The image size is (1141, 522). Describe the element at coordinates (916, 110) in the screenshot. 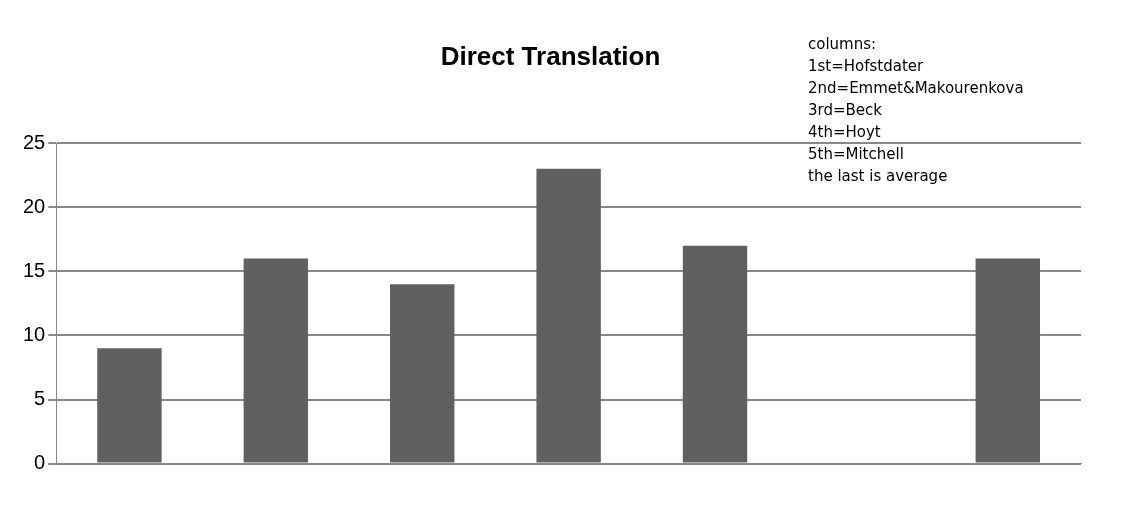

I see `annotation: columns: 1st=Hofstdater 2nd=Emmet&Makourenkova 3rd=Beck 4th=Hoyt 5th=Mitchell the last is average` at that location.